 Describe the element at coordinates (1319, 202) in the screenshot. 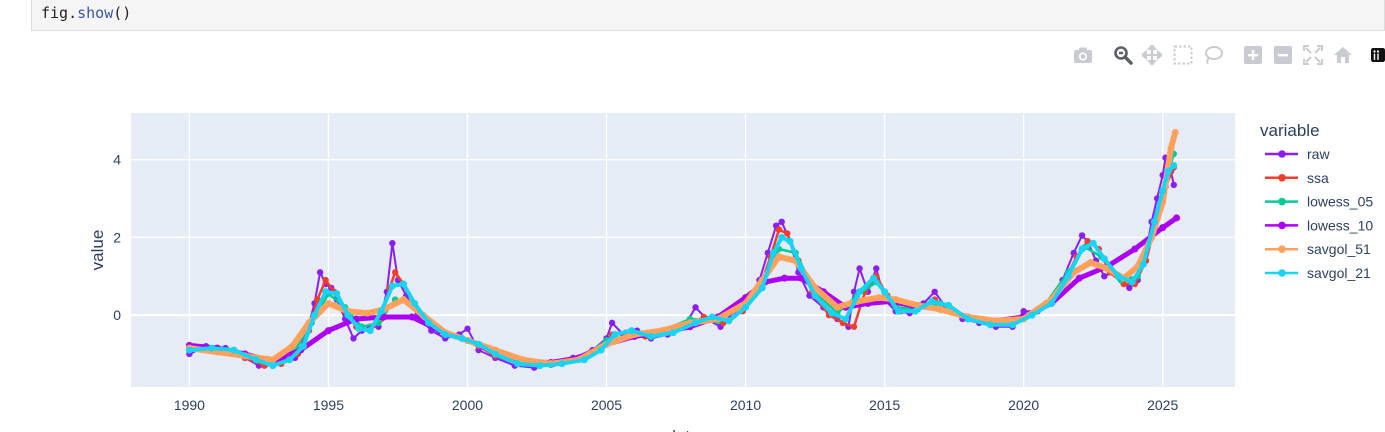

I see `legend-item-lowess-05: lowess_05` at that location.